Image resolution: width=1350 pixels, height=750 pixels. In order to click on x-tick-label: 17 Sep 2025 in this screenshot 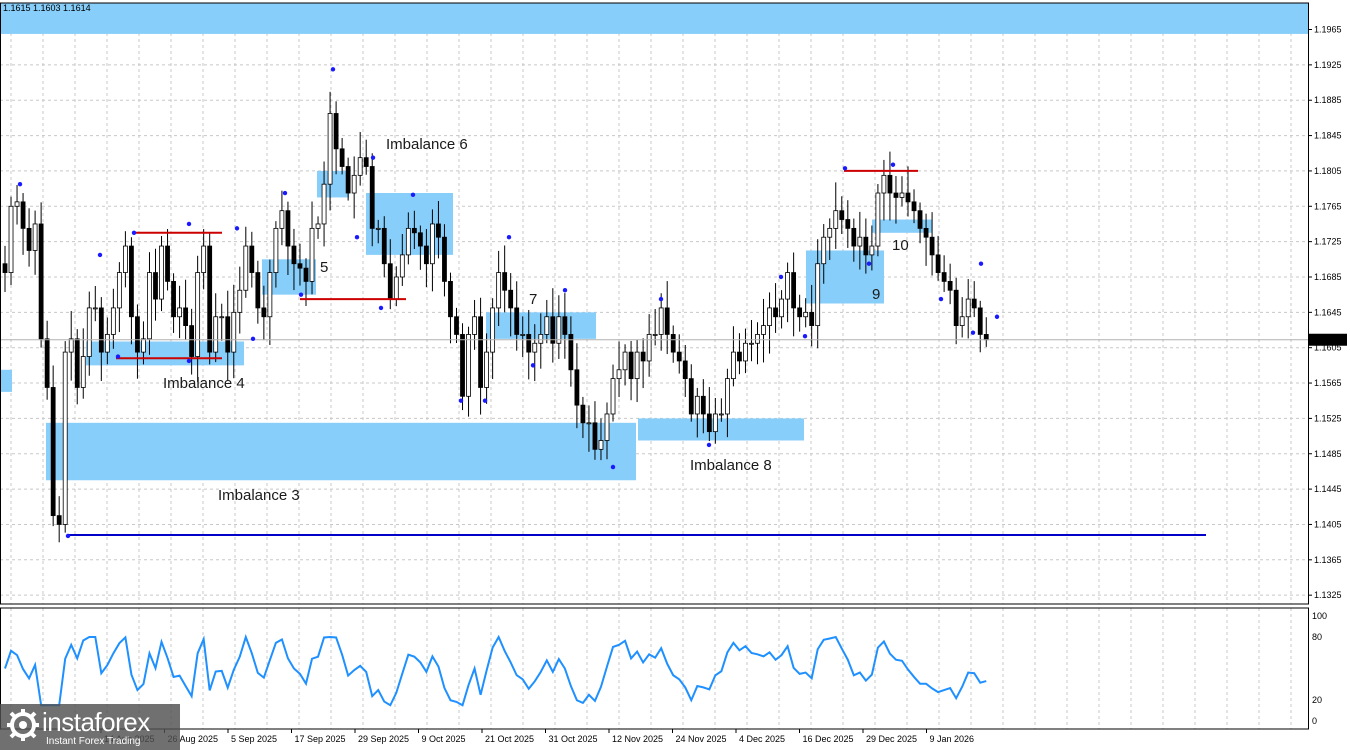, I will do `click(320, 739)`.